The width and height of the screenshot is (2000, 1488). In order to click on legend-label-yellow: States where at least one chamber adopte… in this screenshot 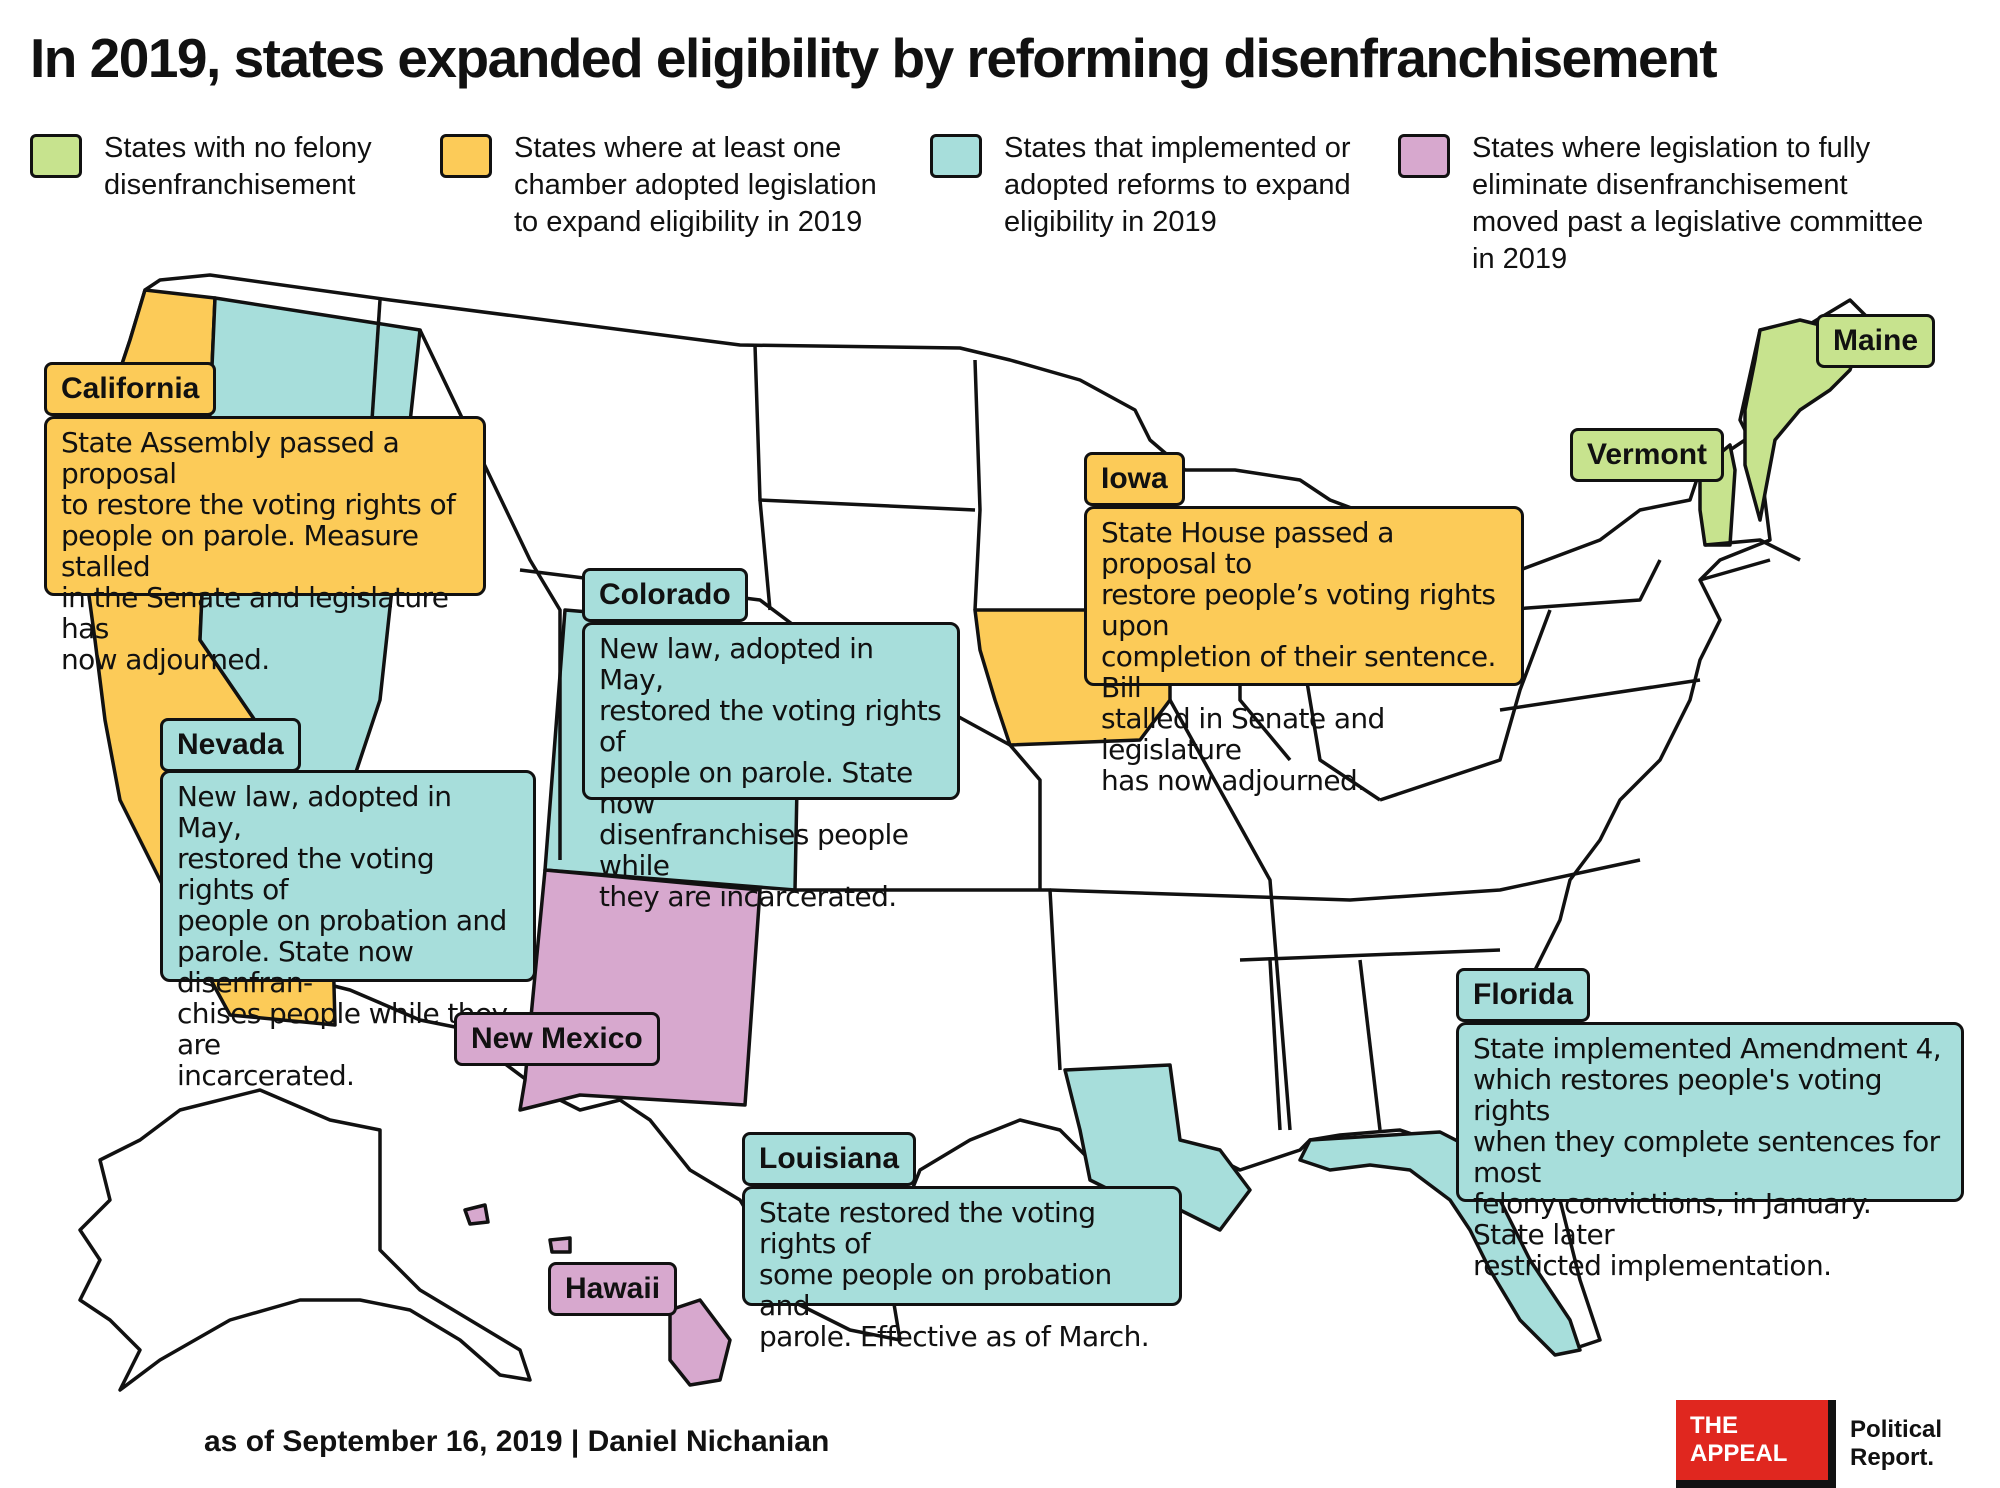, I will do `click(695, 185)`.